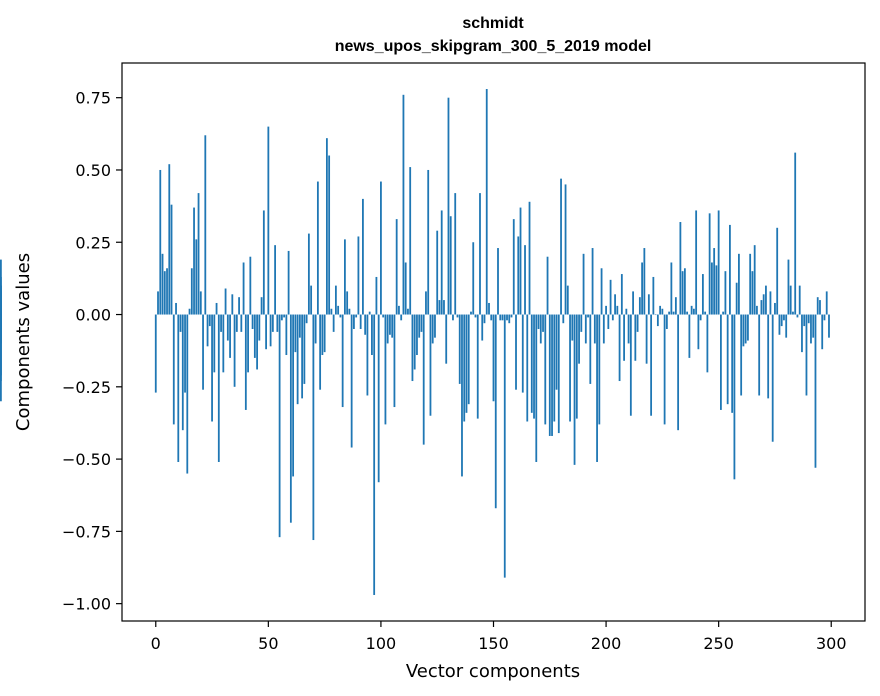 The height and width of the screenshot is (696, 880). What do you see at coordinates (493, 23) in the screenshot?
I see `chart-title: schmidt` at bounding box center [493, 23].